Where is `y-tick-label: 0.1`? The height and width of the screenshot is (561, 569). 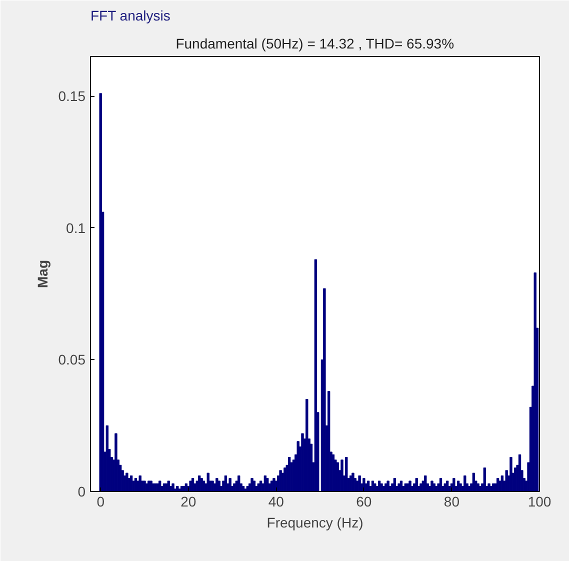
y-tick-label: 0.1 is located at coordinates (76, 228).